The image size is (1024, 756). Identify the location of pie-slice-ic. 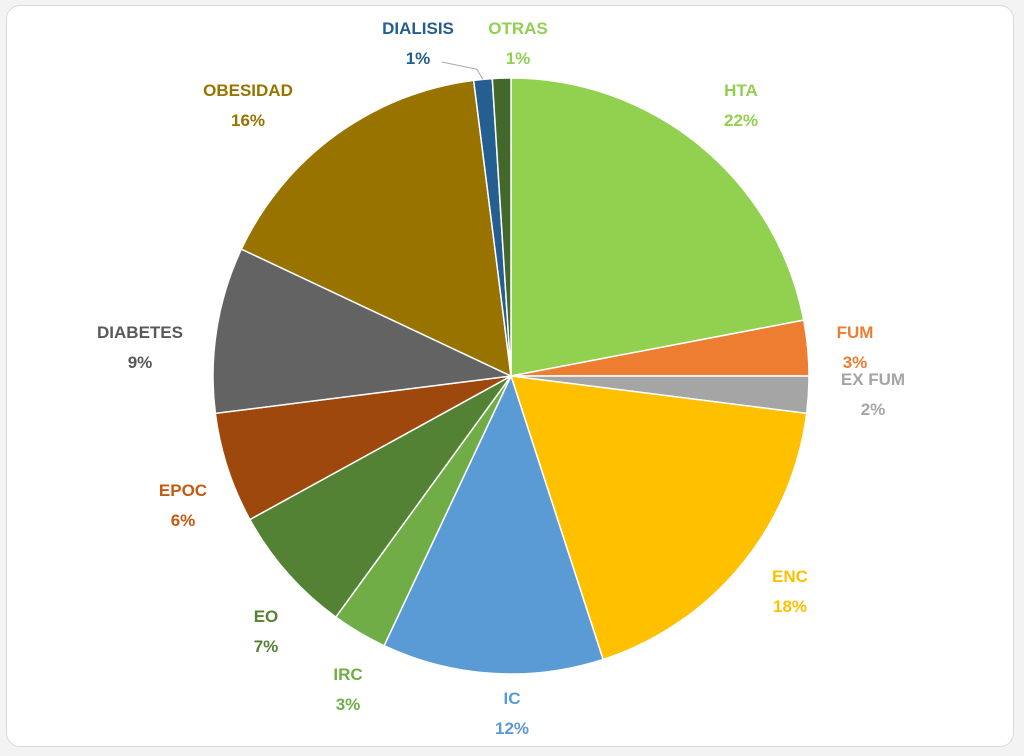
(494, 524).